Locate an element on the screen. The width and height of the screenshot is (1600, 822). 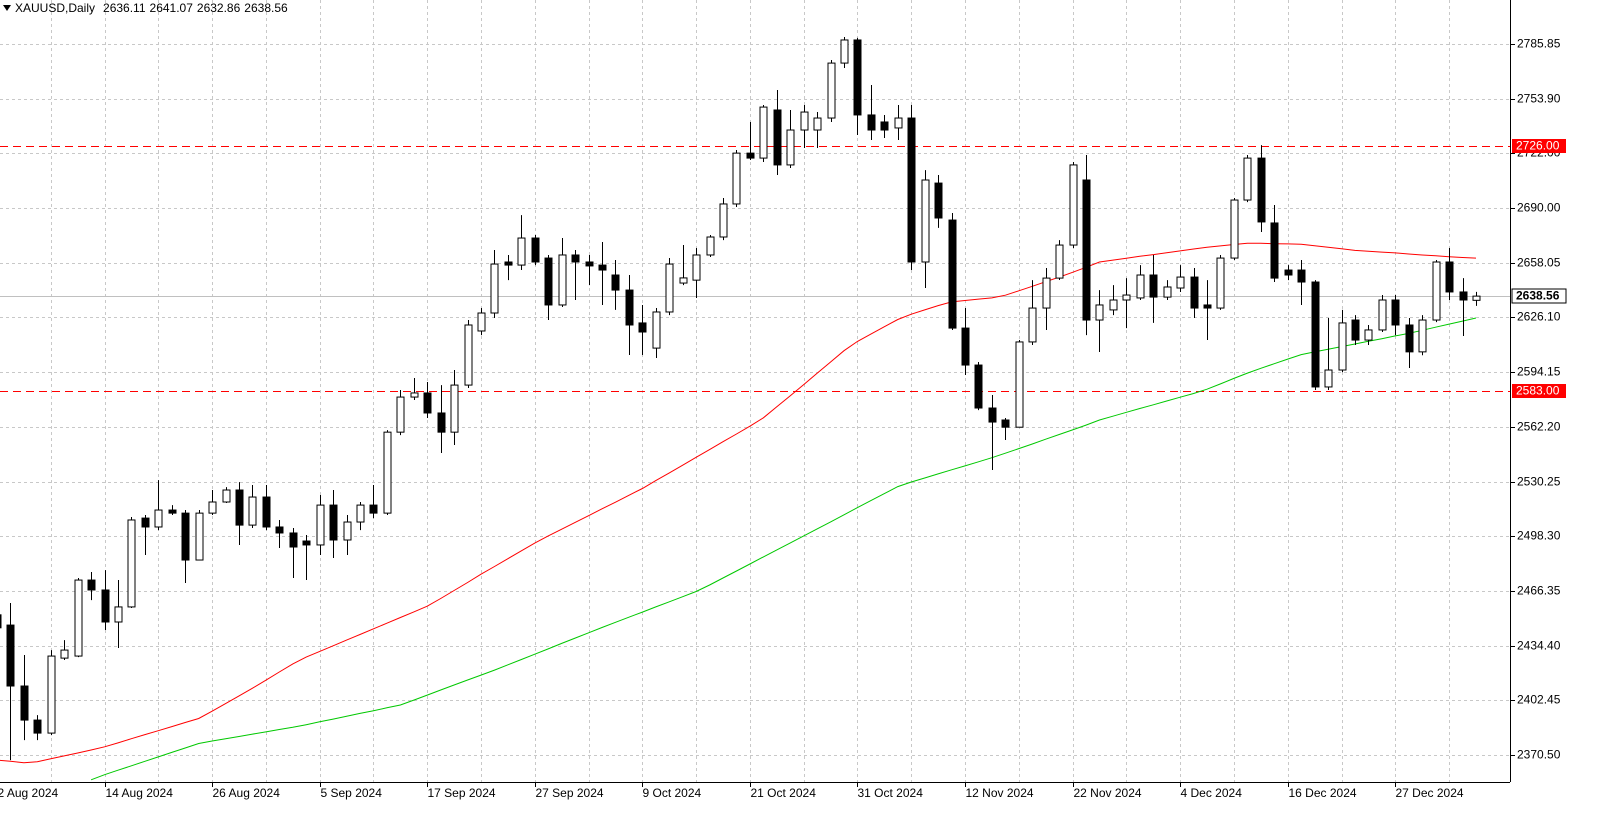
collapse-triangle is located at coordinates (7, 8).